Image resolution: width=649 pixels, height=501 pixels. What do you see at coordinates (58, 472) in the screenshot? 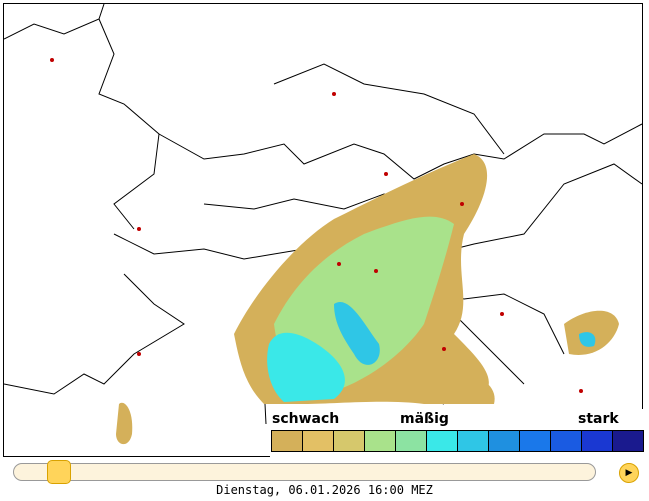
I see `slider-thumb` at bounding box center [58, 472].